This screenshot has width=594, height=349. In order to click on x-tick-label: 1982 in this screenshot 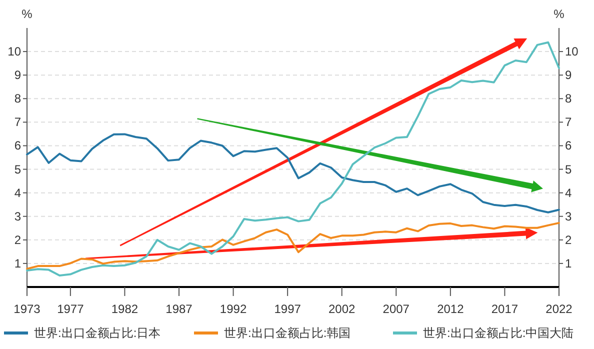, I will do `click(124, 309)`.